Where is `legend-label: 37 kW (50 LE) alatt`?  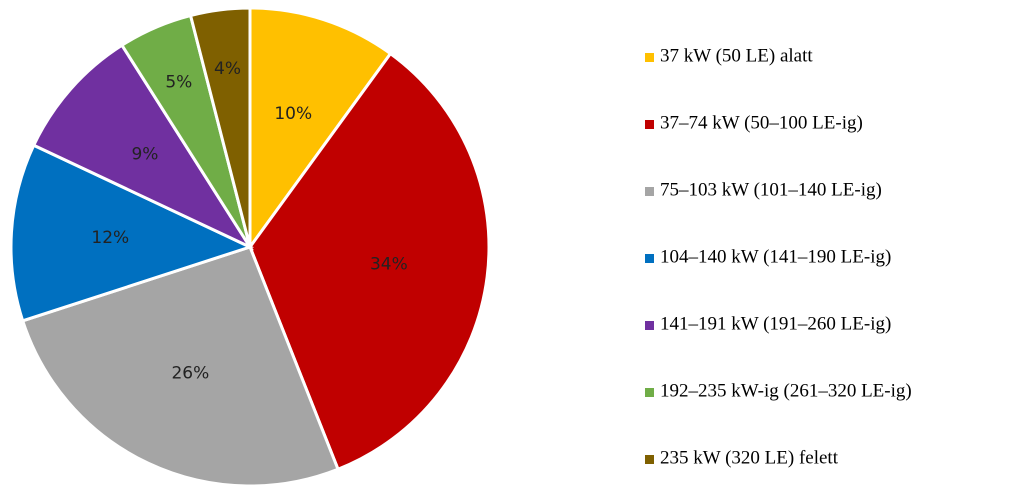
legend-label: 37 kW (50 LE) alatt is located at coordinates (736, 55).